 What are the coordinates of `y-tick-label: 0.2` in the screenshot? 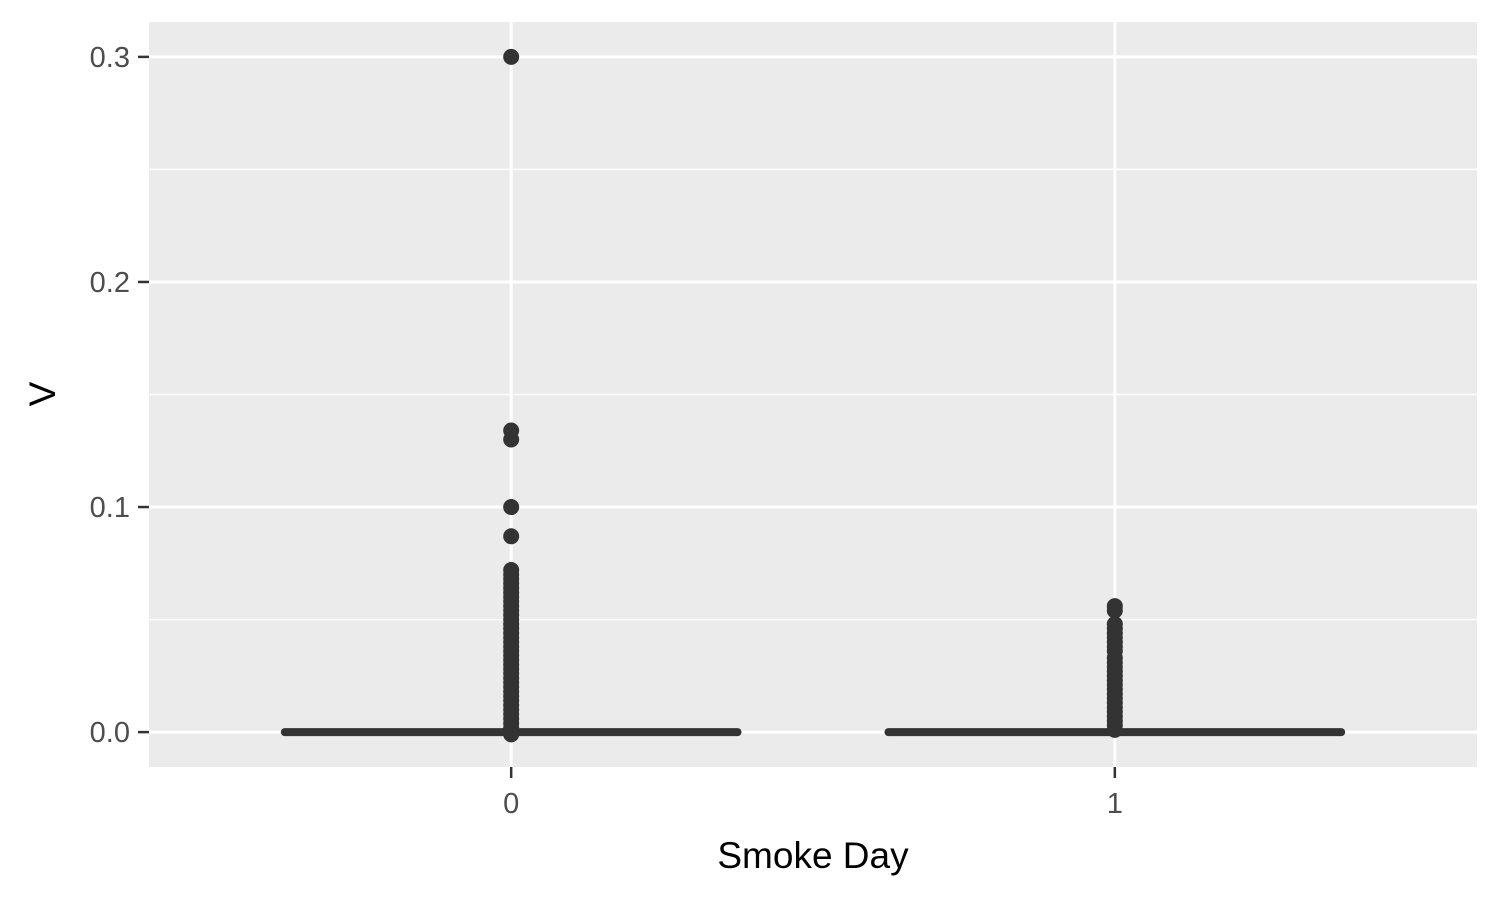 It's located at (110, 283).